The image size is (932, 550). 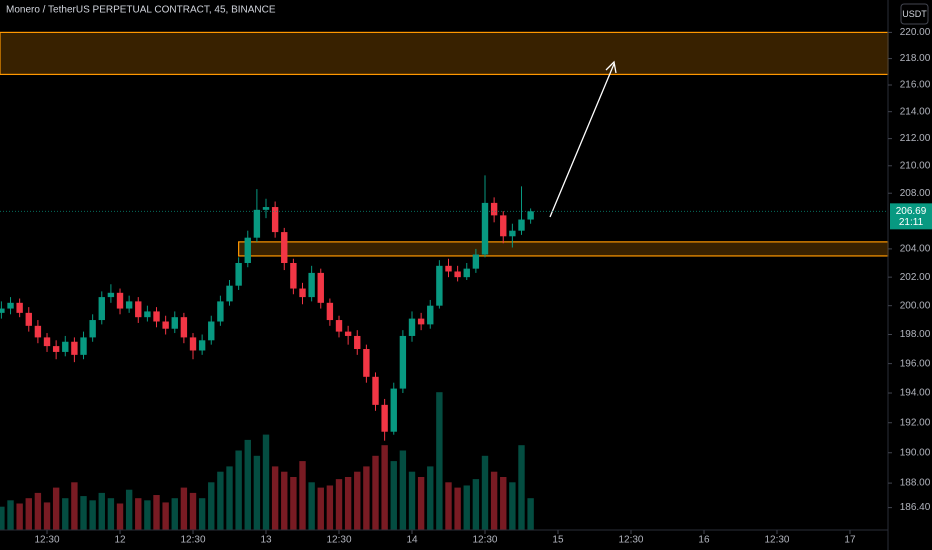 What do you see at coordinates (915, 193) in the screenshot?
I see `y-tick-label: 208.00` at bounding box center [915, 193].